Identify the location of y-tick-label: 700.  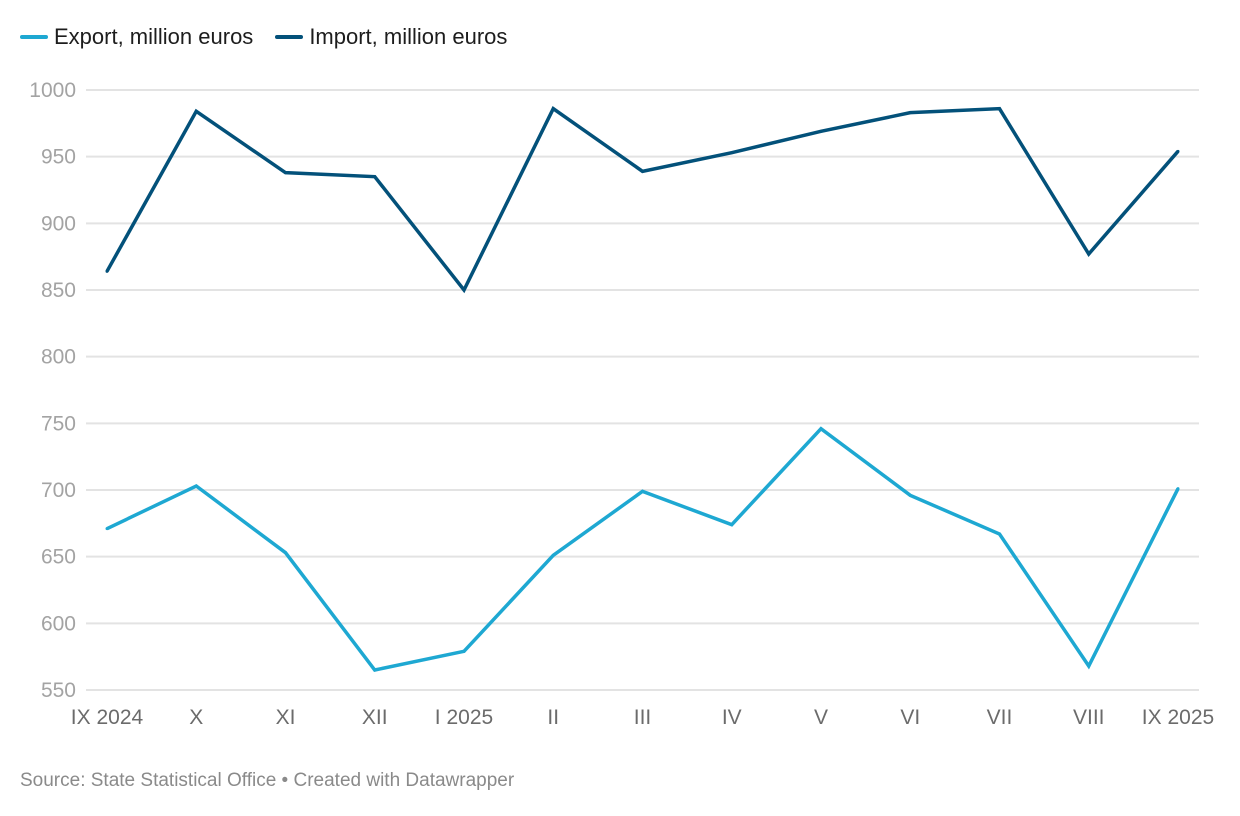
(58, 490).